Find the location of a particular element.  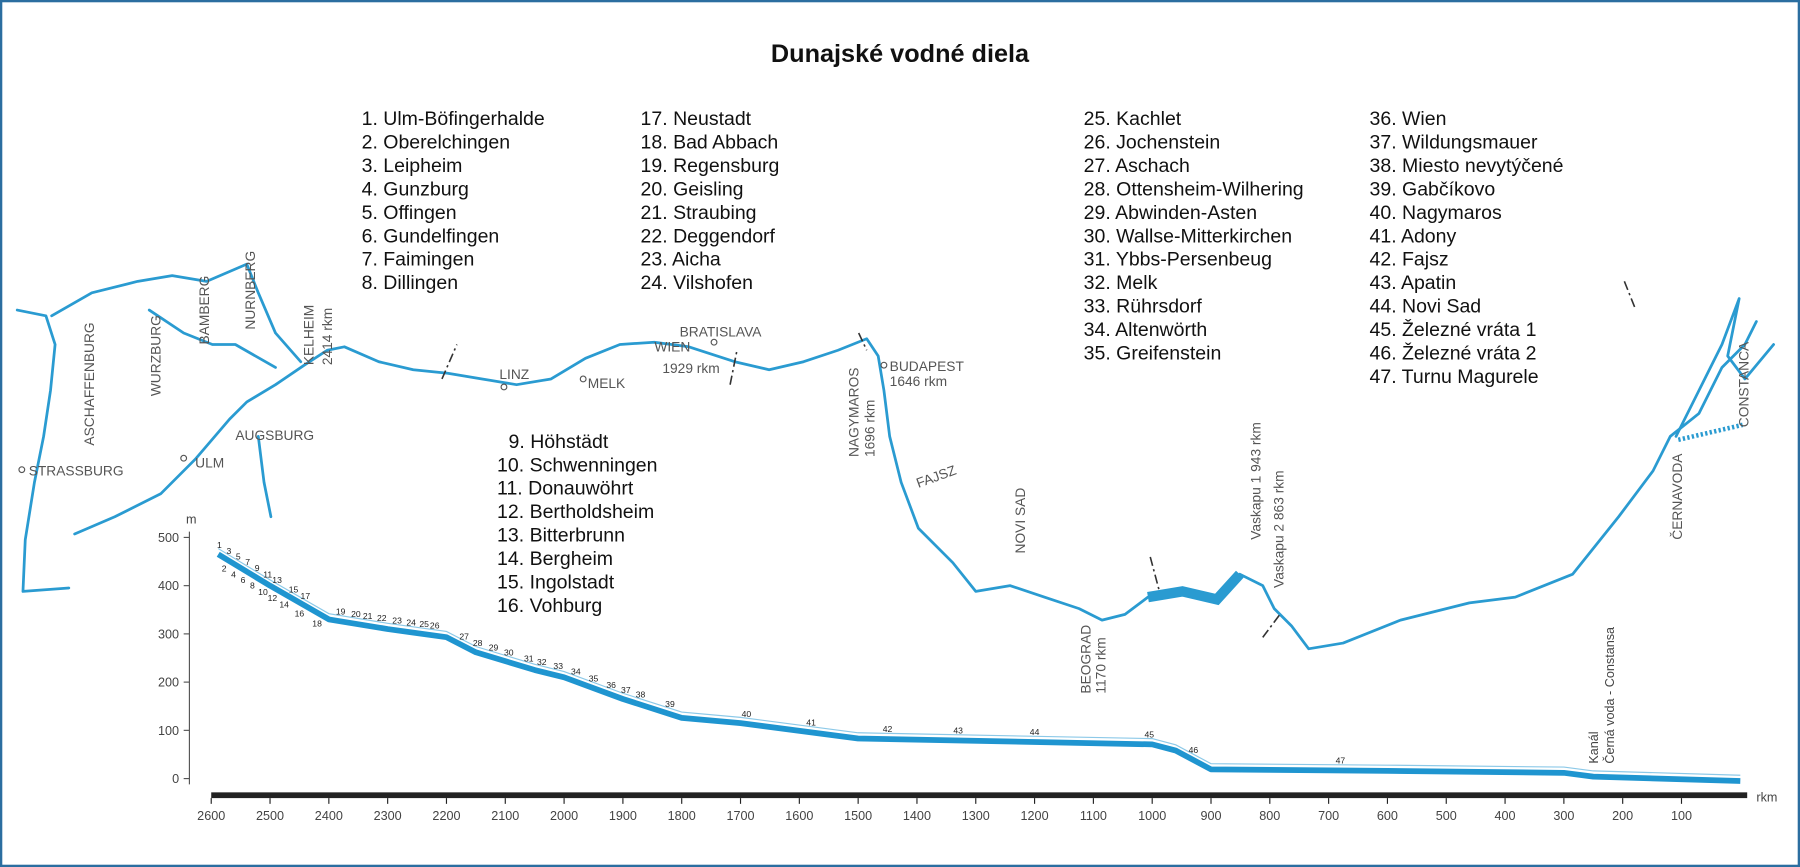

x-tick-label: 1700 is located at coordinates (740, 816).